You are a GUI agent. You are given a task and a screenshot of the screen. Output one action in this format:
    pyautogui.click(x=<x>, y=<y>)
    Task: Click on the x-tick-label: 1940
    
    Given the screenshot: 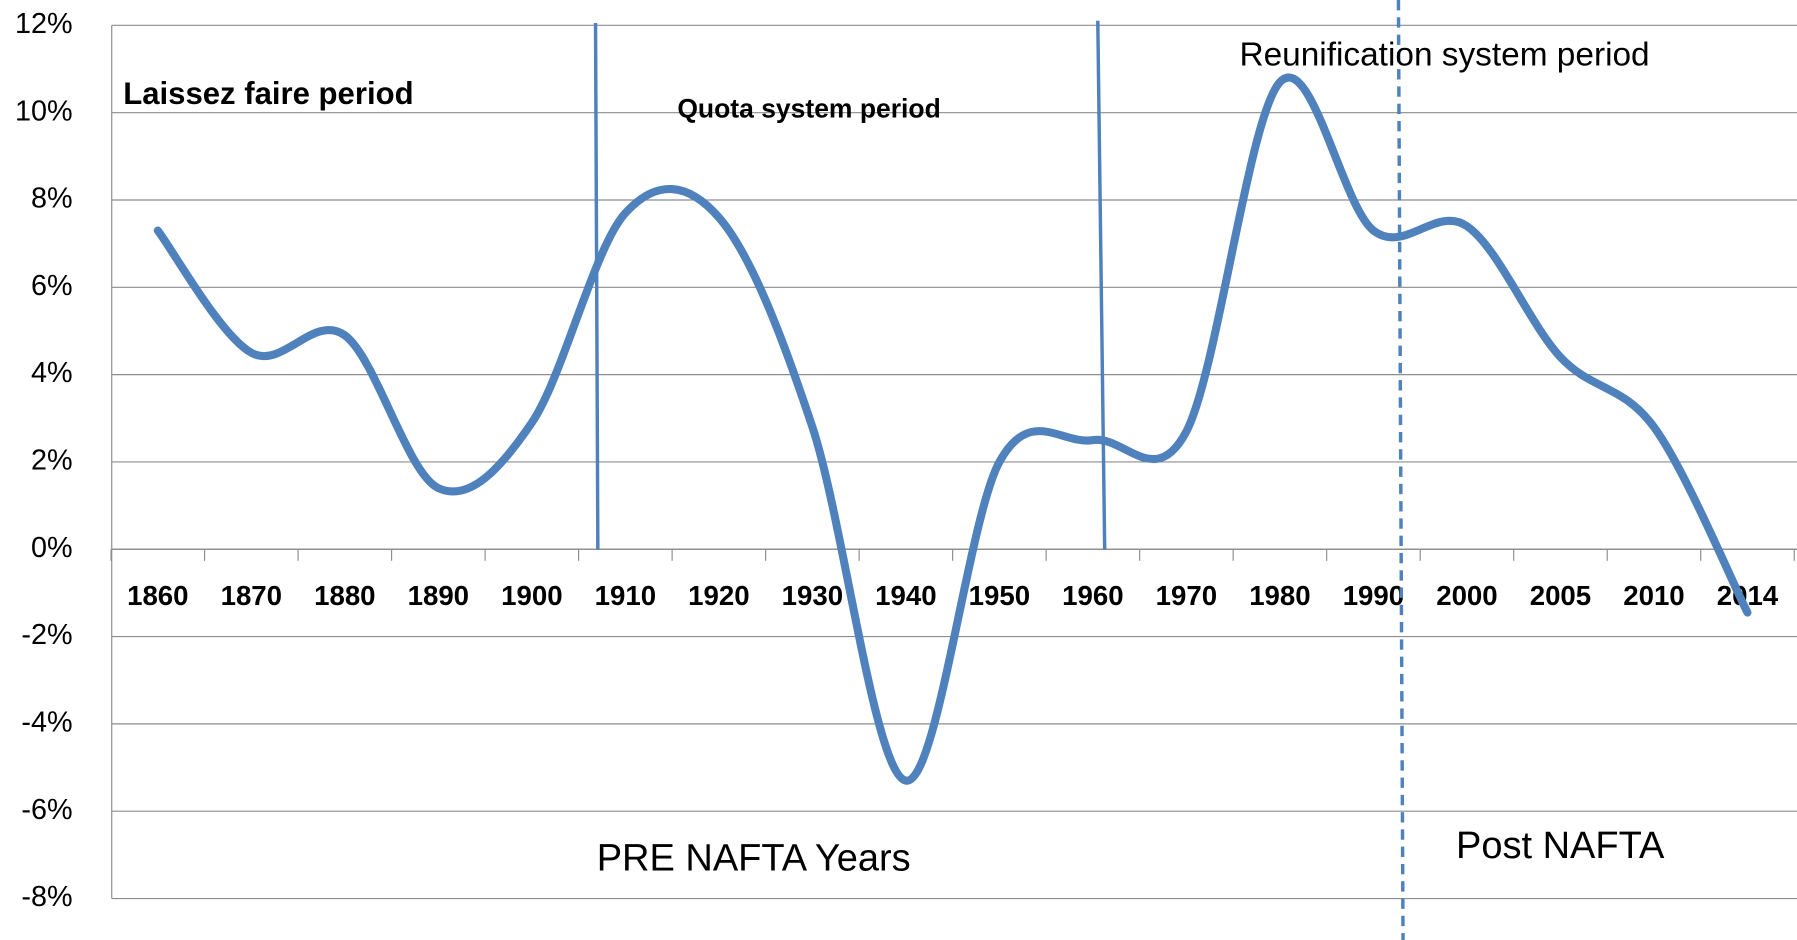 What is the action you would take?
    pyautogui.click(x=905, y=595)
    